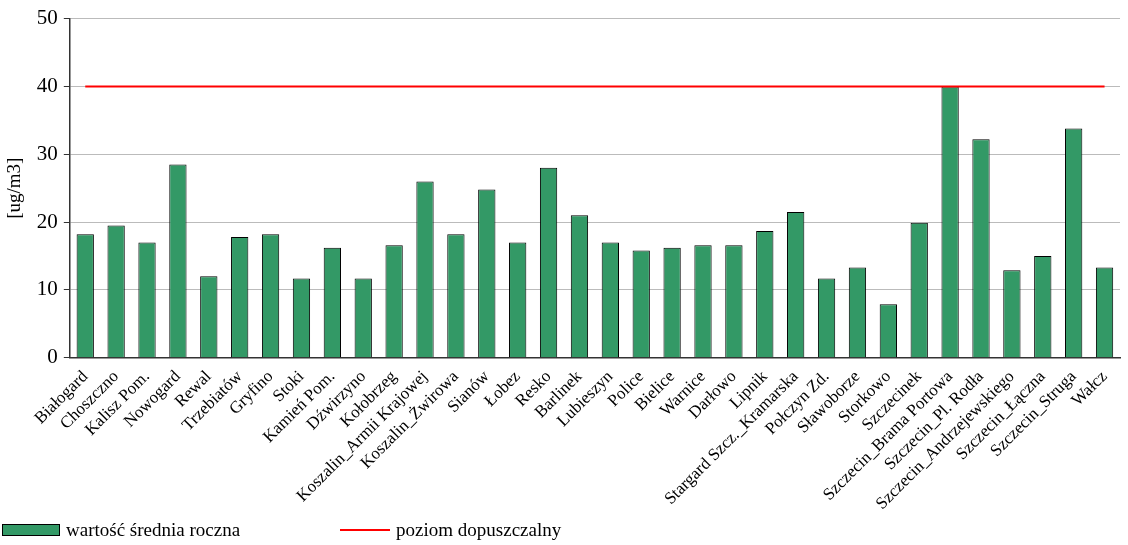 The width and height of the screenshot is (1128, 545). What do you see at coordinates (479, 530) in the screenshot?
I see `legend-label: poziom dopuszczalny` at bounding box center [479, 530].